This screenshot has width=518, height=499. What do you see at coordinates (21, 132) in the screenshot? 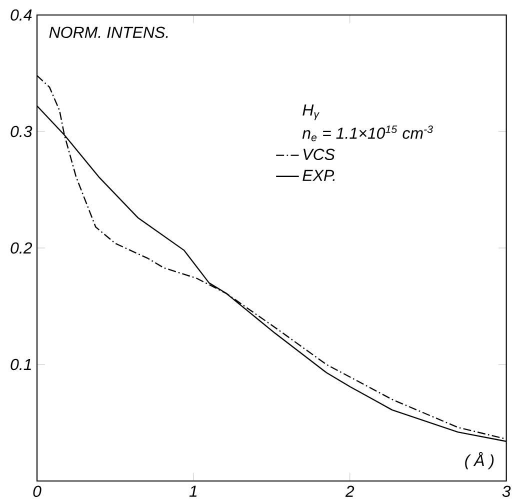
I see `y-tick-label: 0.3` at bounding box center [21, 132].